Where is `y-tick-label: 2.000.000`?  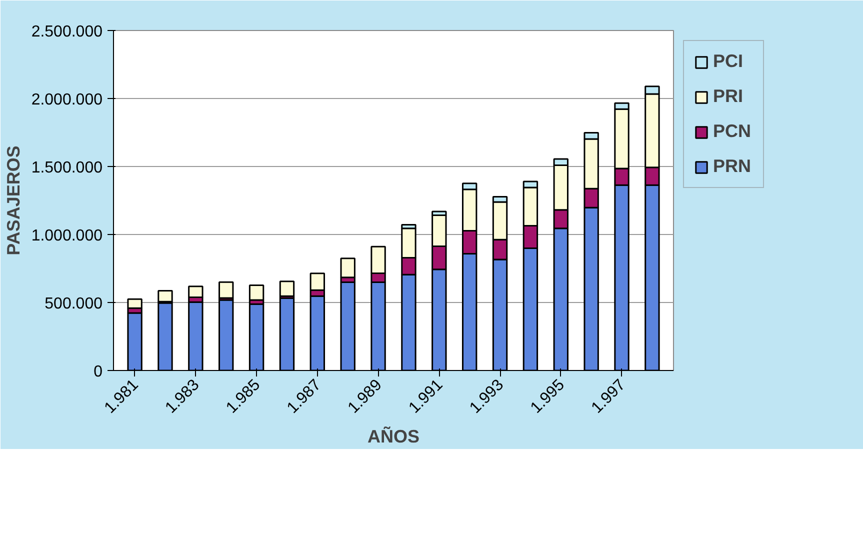
y-tick-label: 2.000.000 is located at coordinates (67, 100).